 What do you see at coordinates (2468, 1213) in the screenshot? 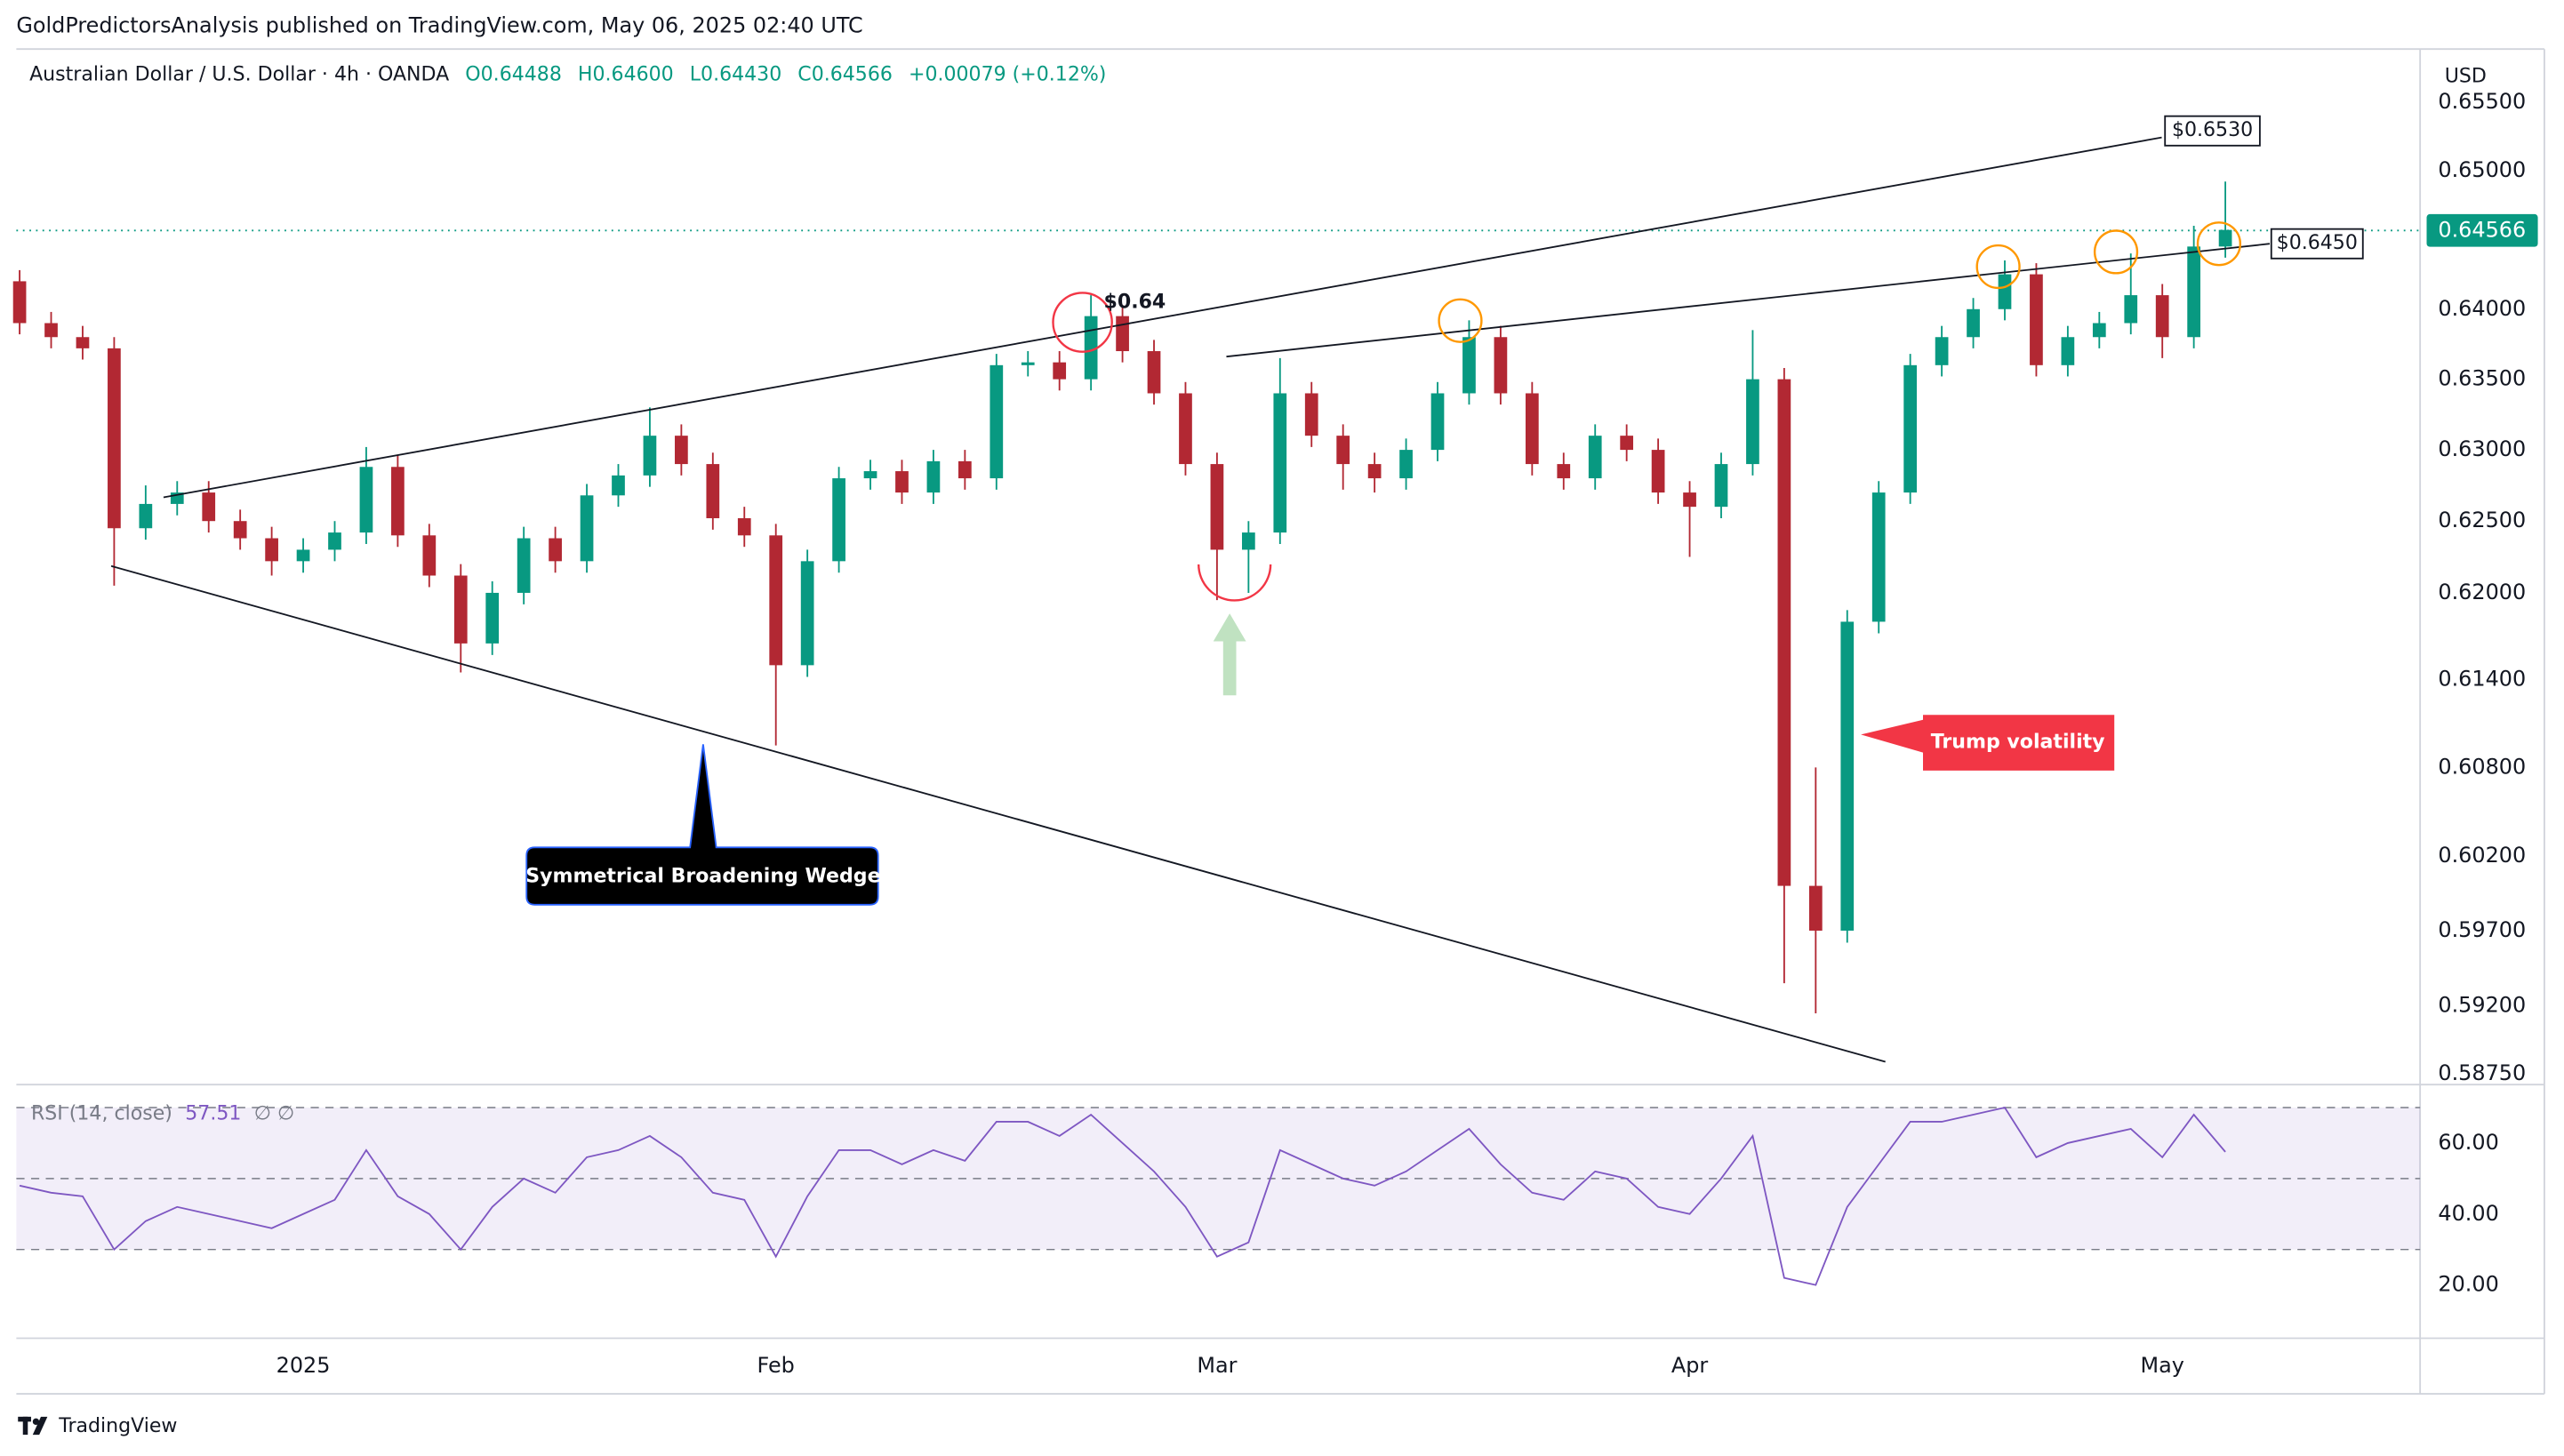
I see `y-tick-label: 40.00` at bounding box center [2468, 1213].